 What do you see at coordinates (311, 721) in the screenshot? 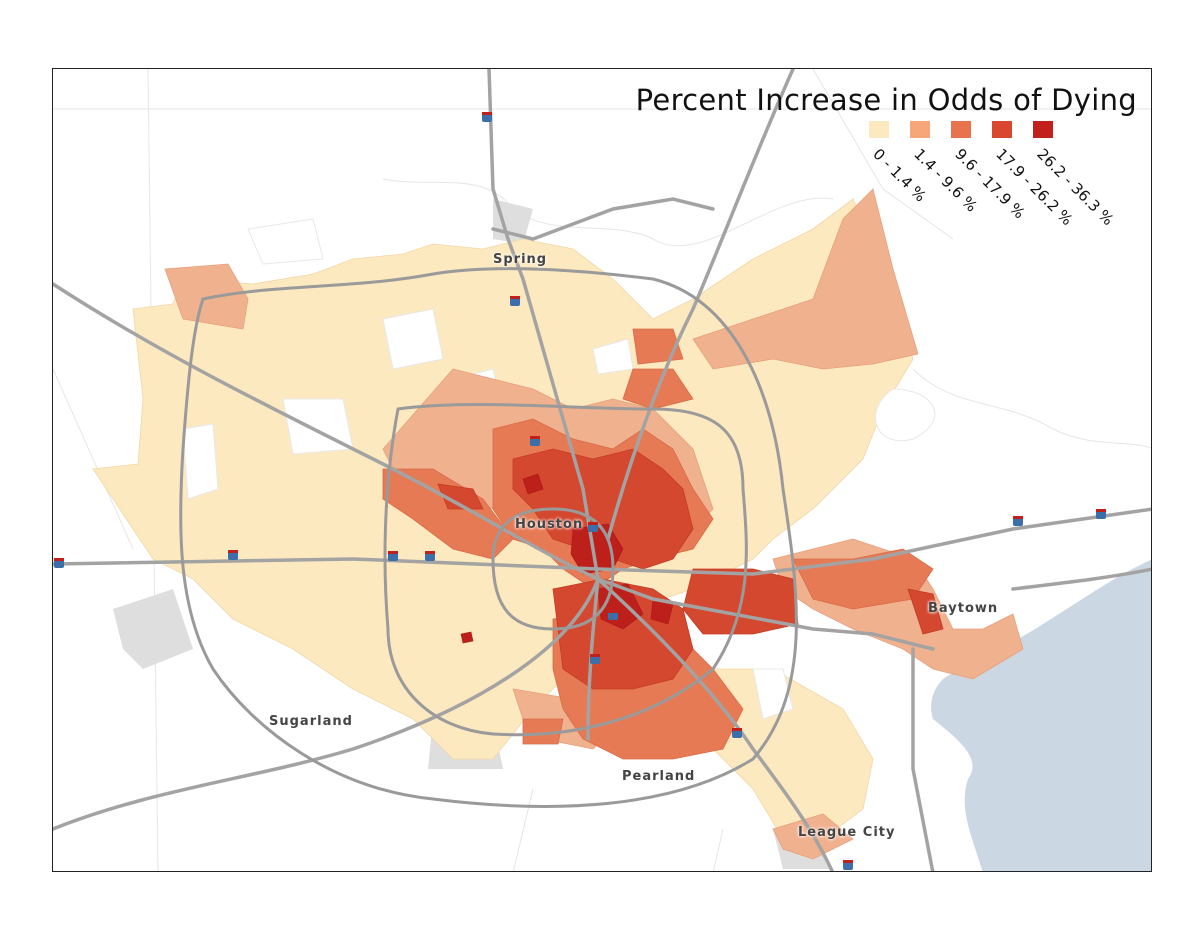
I see `city-label-sugarland: Sugarland` at bounding box center [311, 721].